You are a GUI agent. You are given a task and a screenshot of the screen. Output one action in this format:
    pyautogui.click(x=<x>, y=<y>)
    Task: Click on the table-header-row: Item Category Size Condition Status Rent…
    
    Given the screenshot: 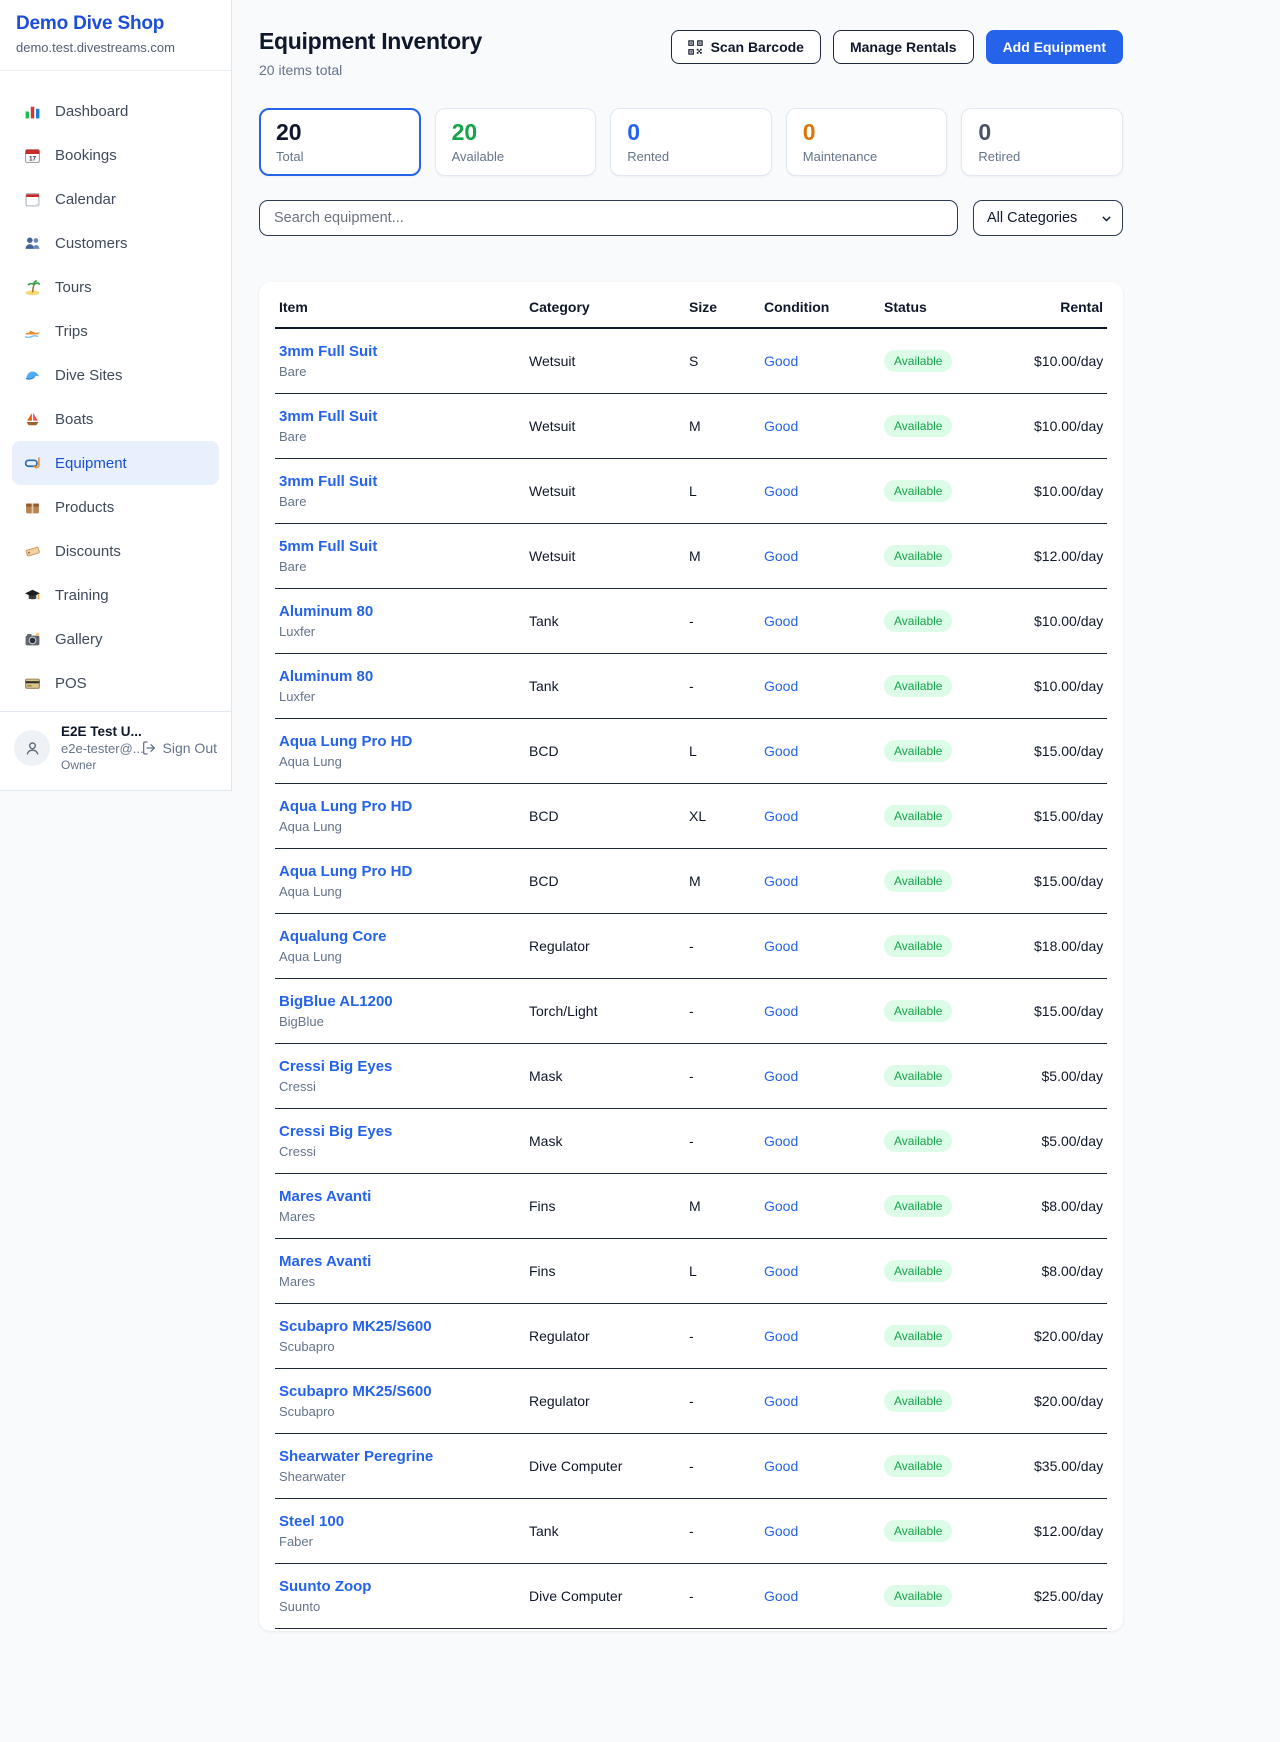 What is the action you would take?
    pyautogui.click(x=691, y=306)
    